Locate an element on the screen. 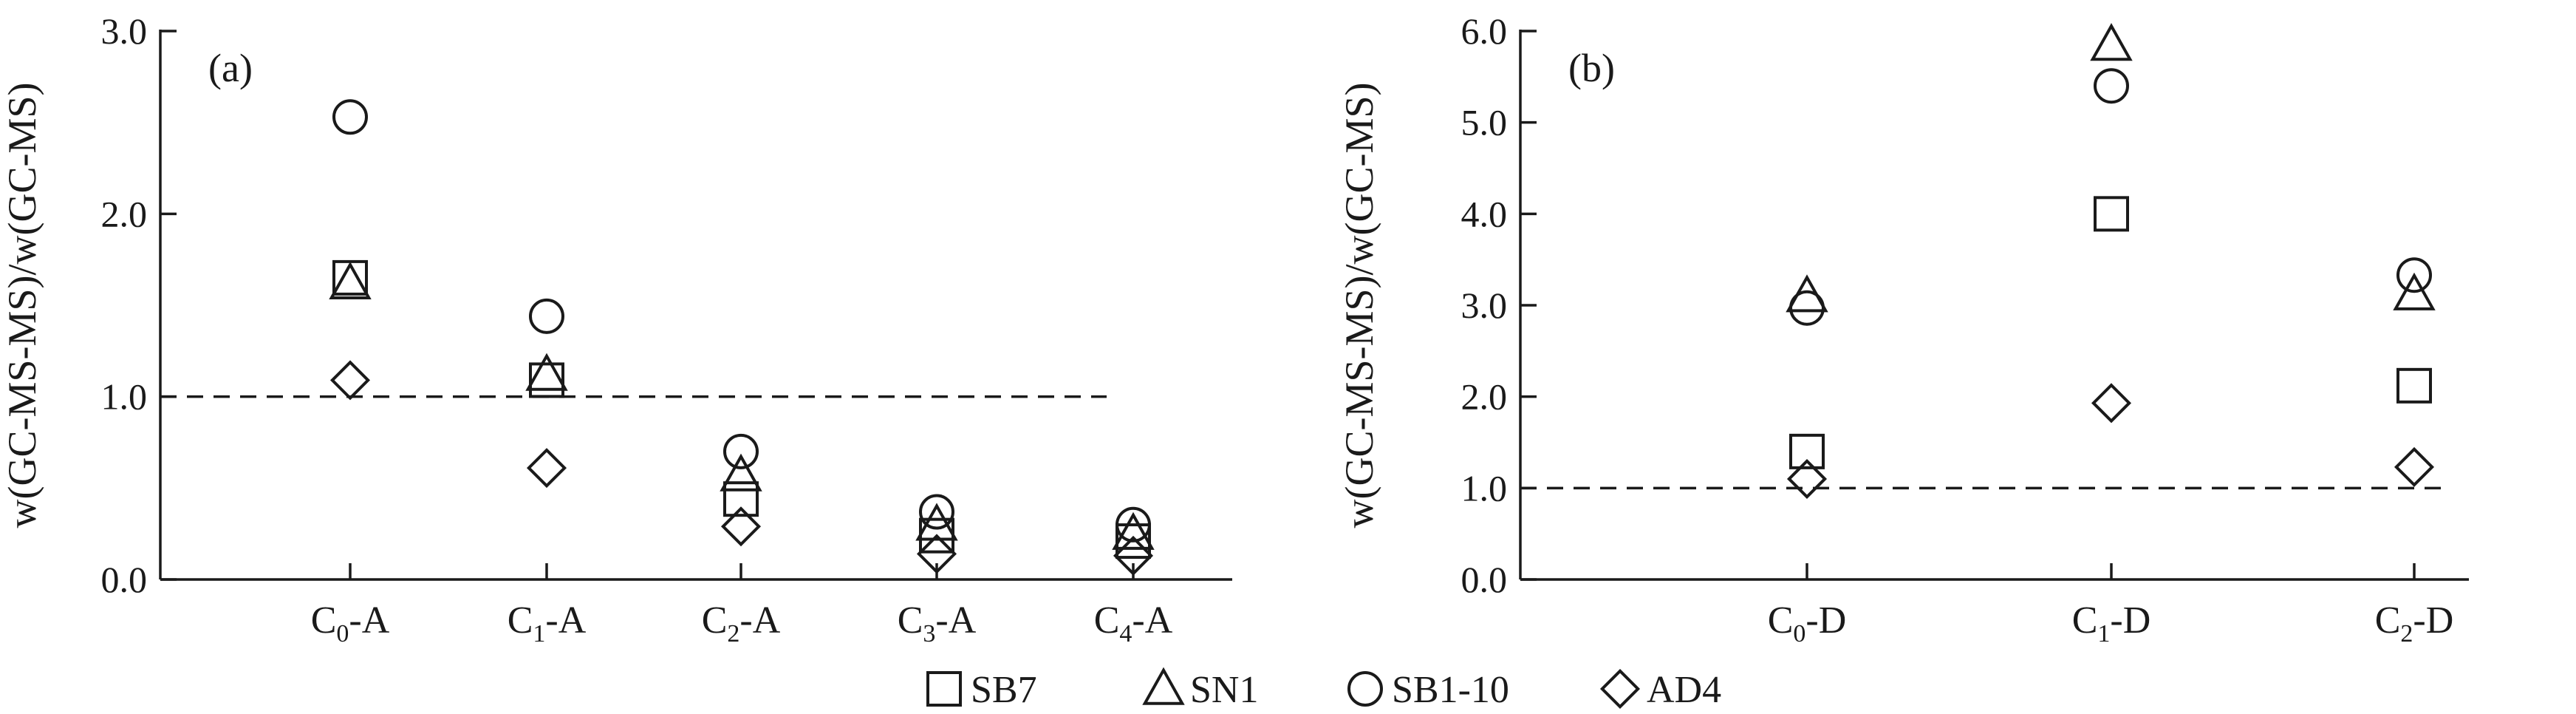  panel-b-y-tick-label: 2.0 is located at coordinates (1484, 397).